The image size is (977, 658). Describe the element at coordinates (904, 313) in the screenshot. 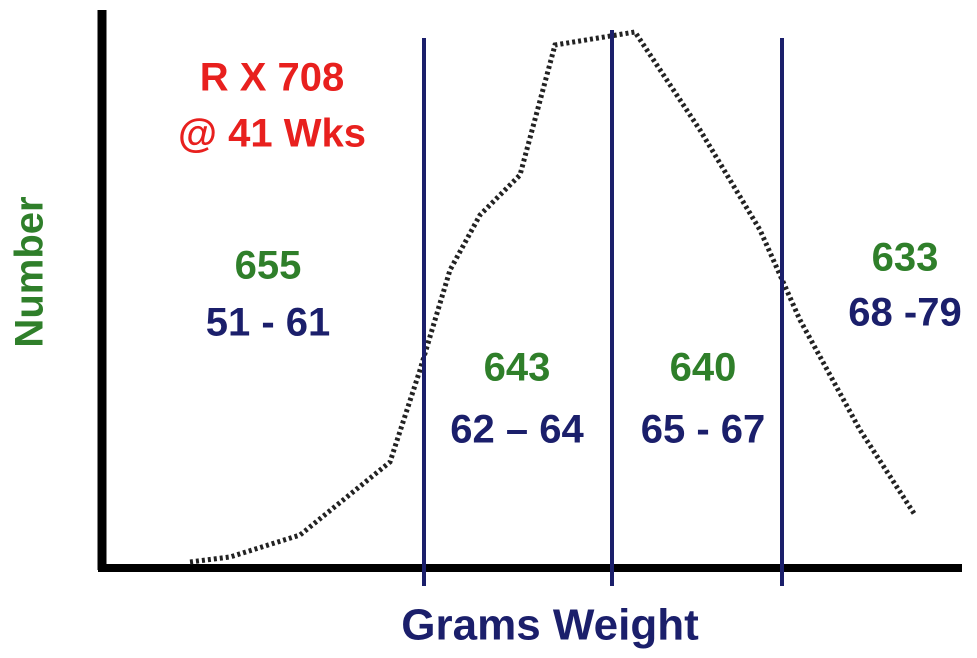

I see `region-range: 68 -79` at that location.